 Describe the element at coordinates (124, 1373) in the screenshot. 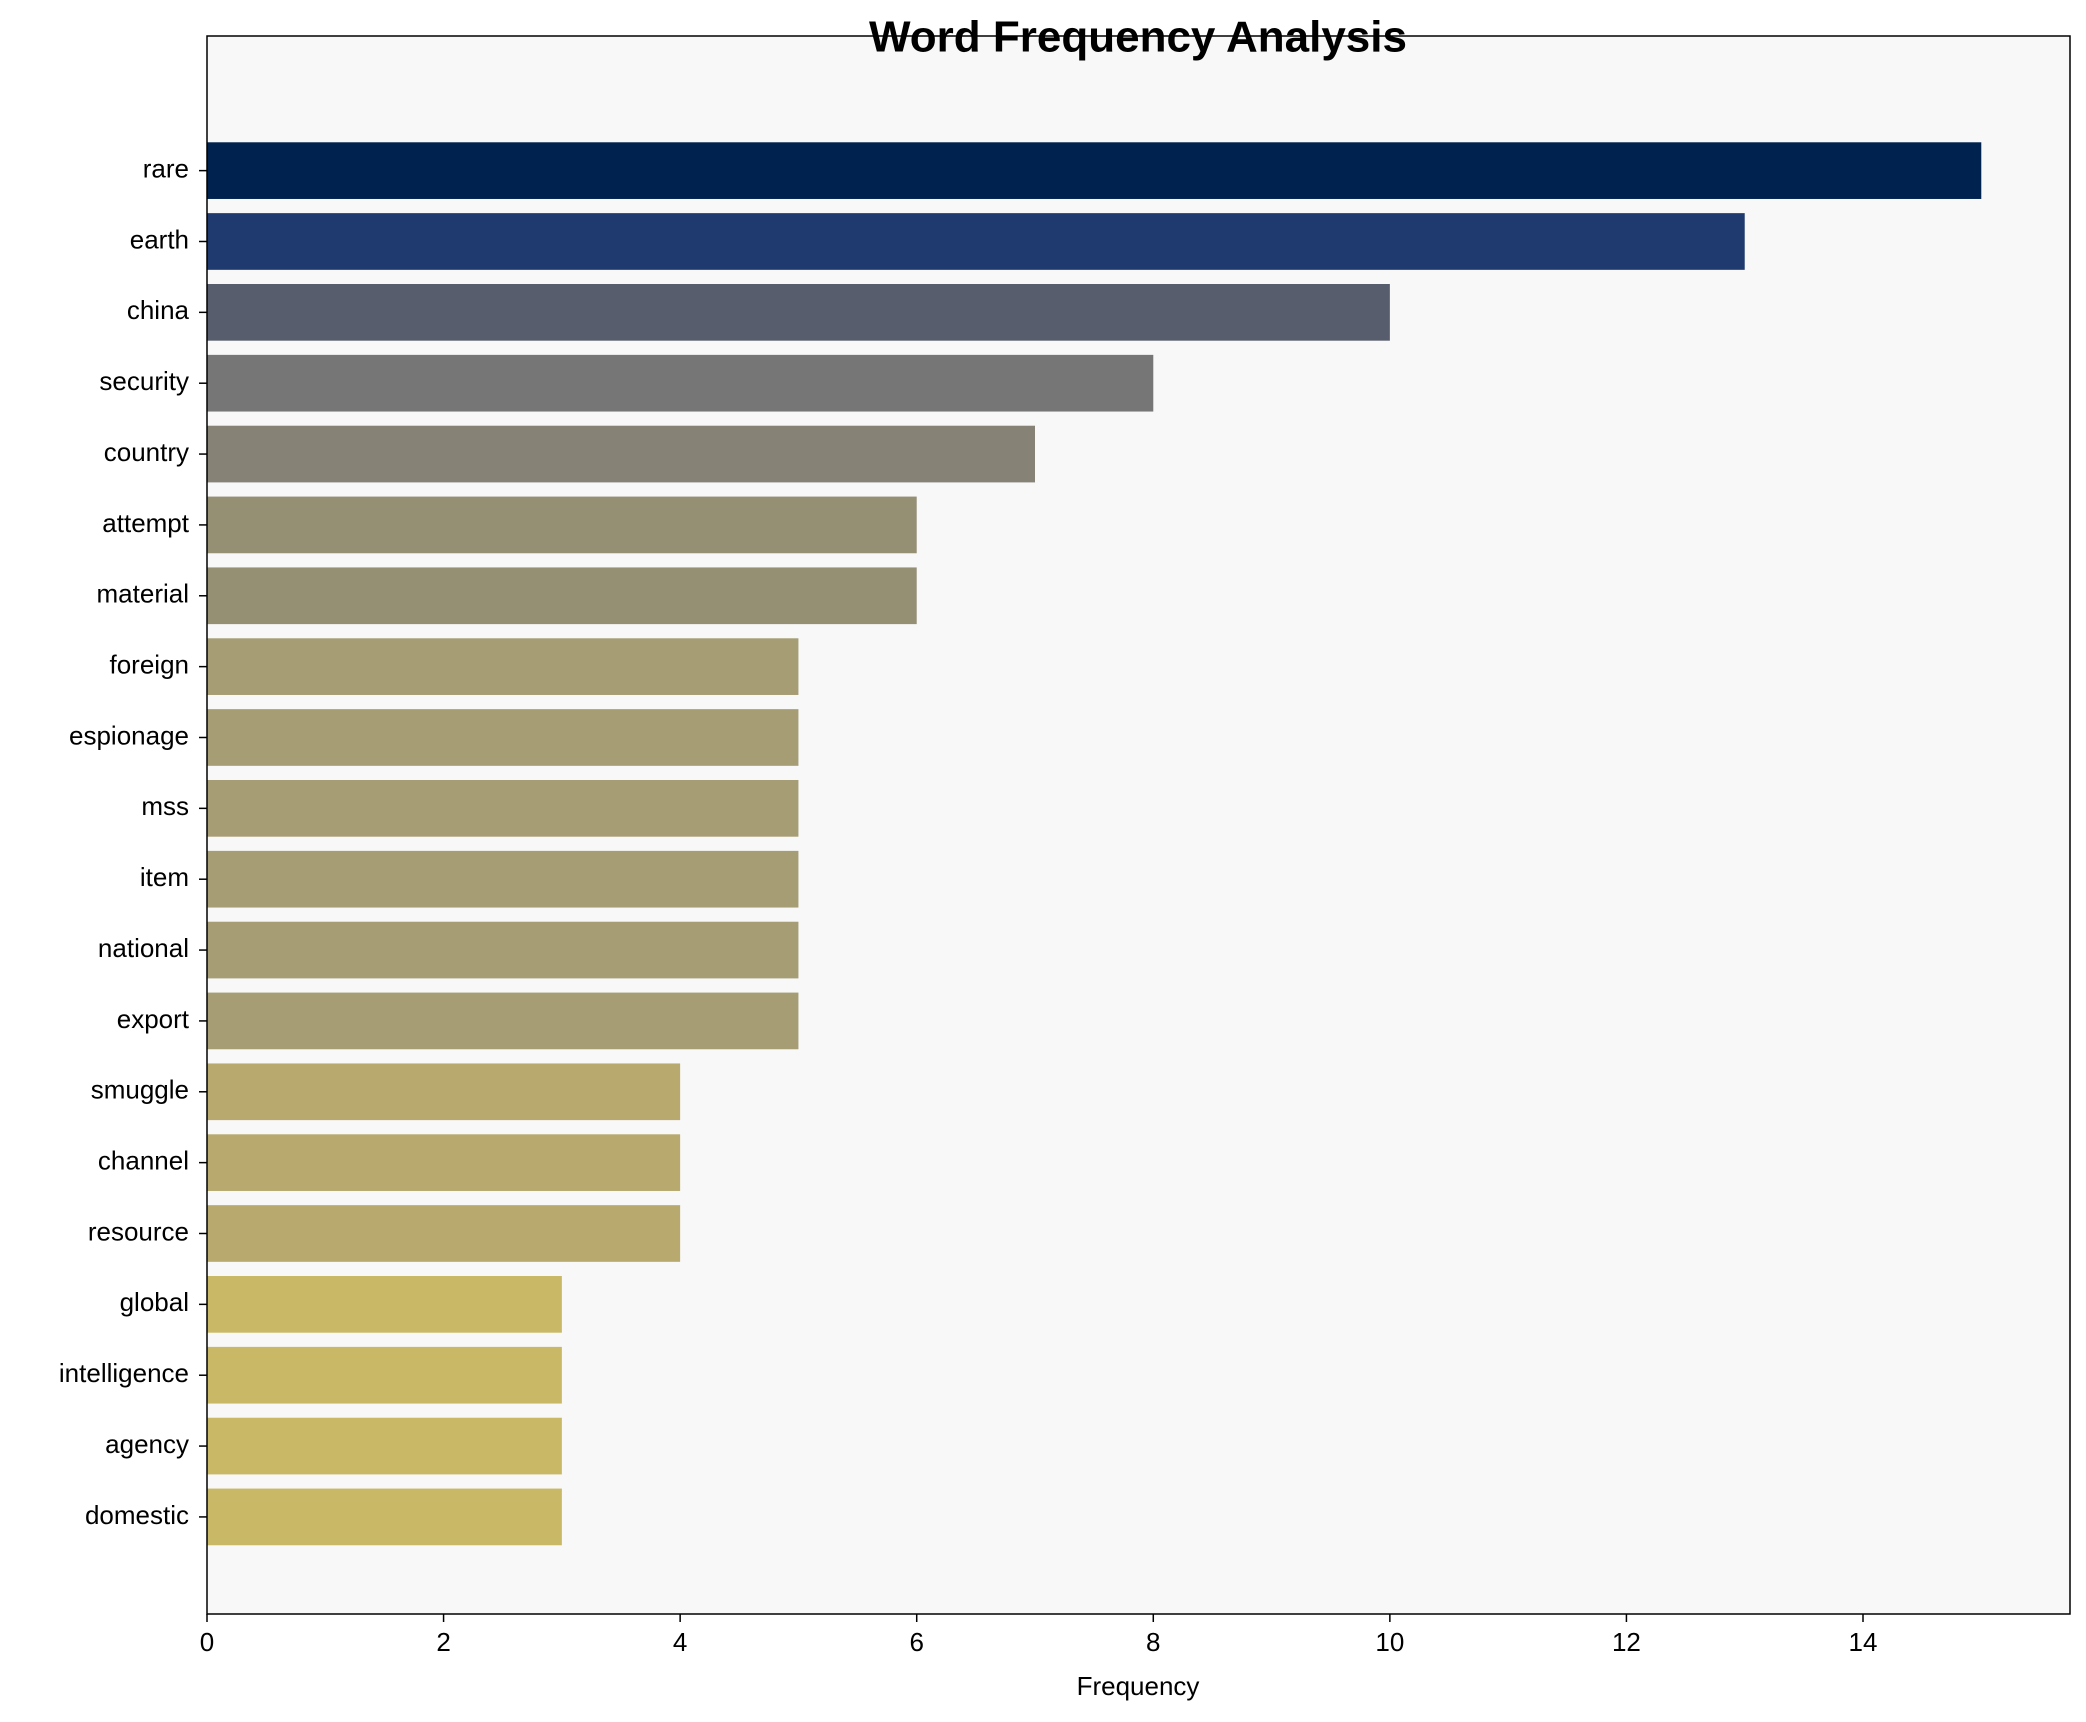

I see `y-tick-label: intelligence` at that location.